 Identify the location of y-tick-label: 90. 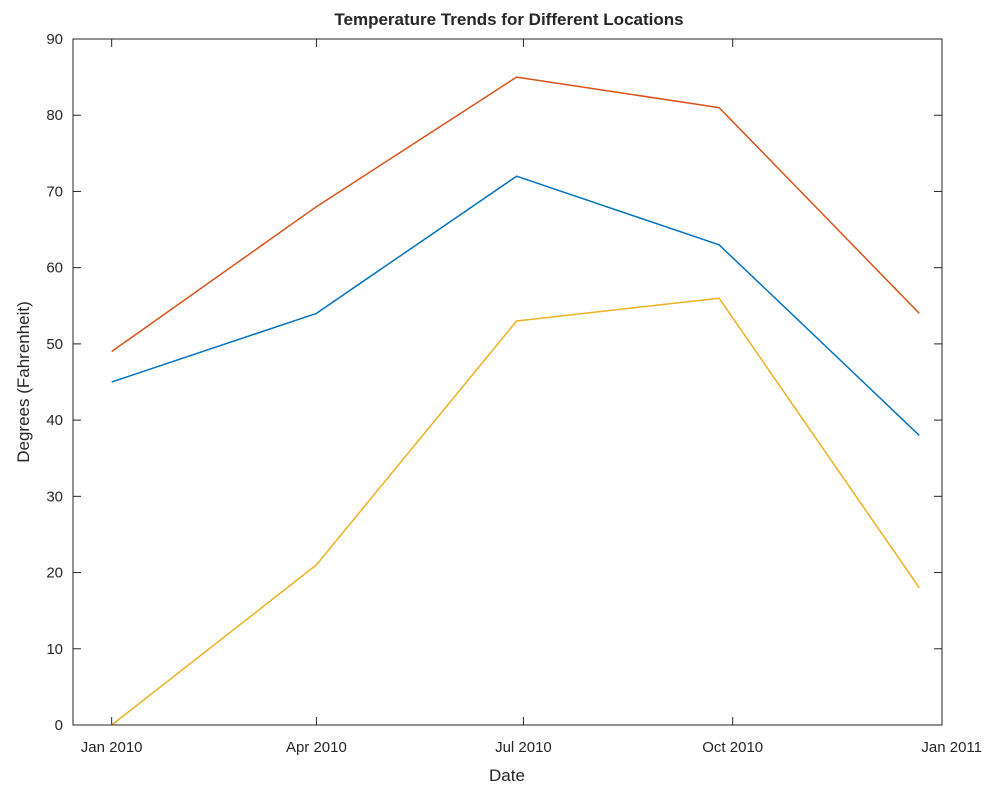
(54, 39).